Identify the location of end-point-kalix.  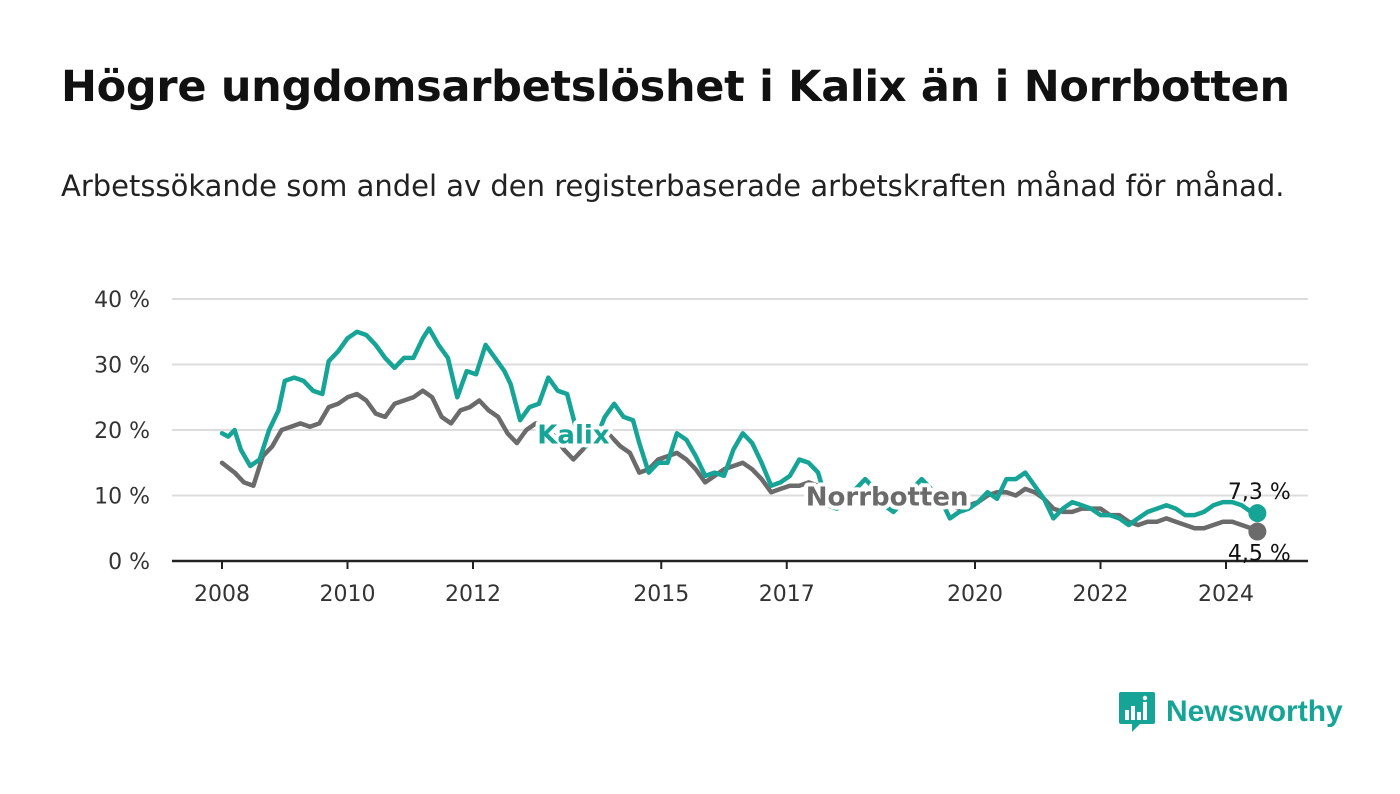
(1257, 513).